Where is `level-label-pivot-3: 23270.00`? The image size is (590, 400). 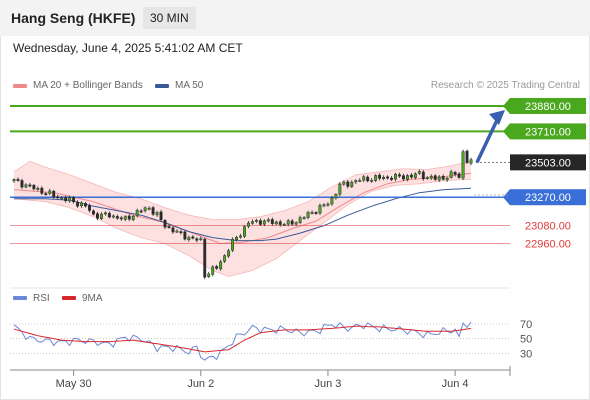 level-label-pivot-3: 23270.00 is located at coordinates (548, 198).